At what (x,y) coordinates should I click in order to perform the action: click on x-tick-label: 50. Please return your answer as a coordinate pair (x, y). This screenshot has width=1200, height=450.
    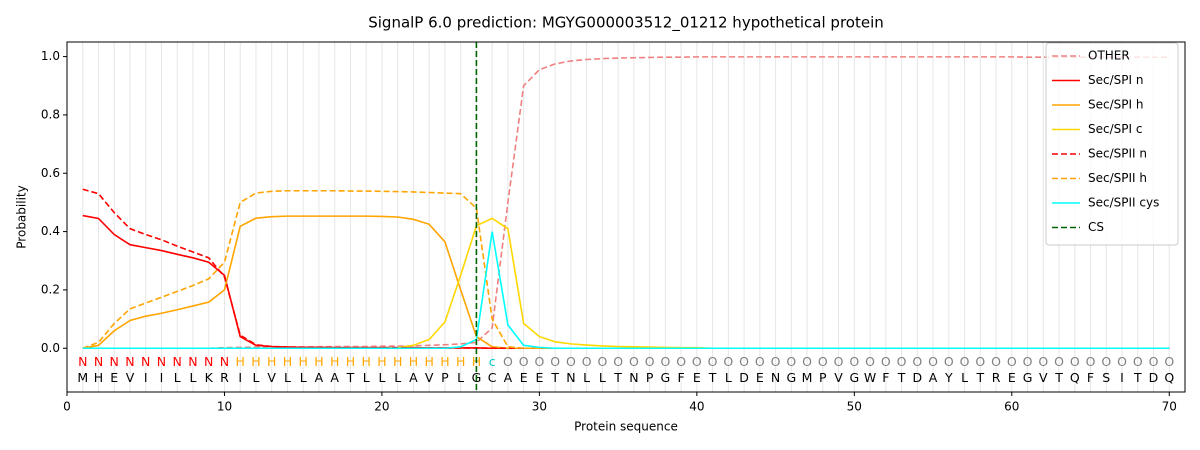
    Looking at the image, I should click on (854, 407).